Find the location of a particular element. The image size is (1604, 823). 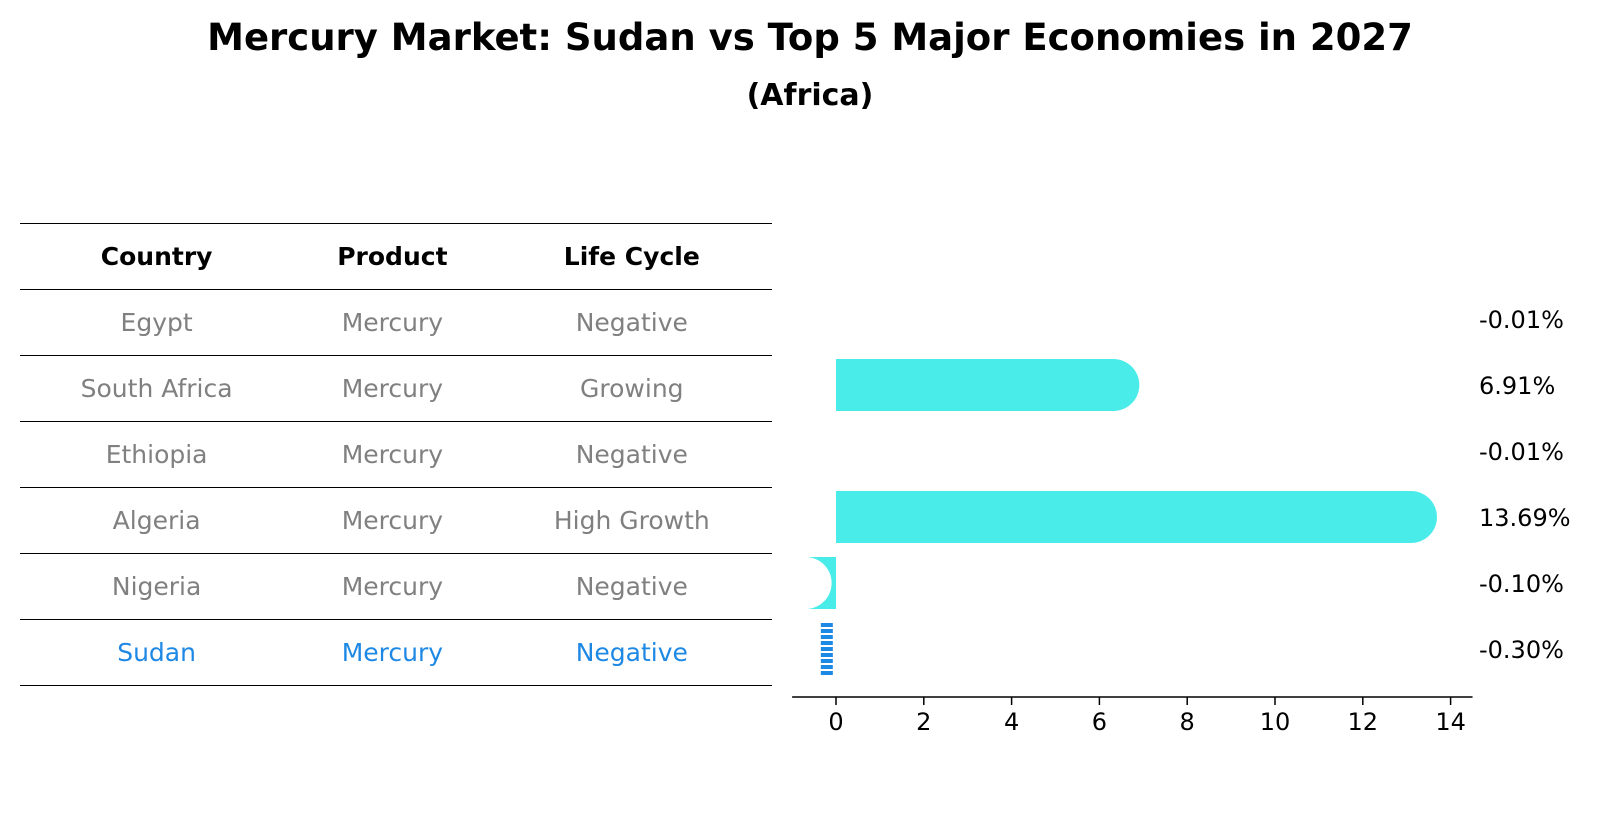

table-row: South Africa Mercury Growing is located at coordinates (396, 388).